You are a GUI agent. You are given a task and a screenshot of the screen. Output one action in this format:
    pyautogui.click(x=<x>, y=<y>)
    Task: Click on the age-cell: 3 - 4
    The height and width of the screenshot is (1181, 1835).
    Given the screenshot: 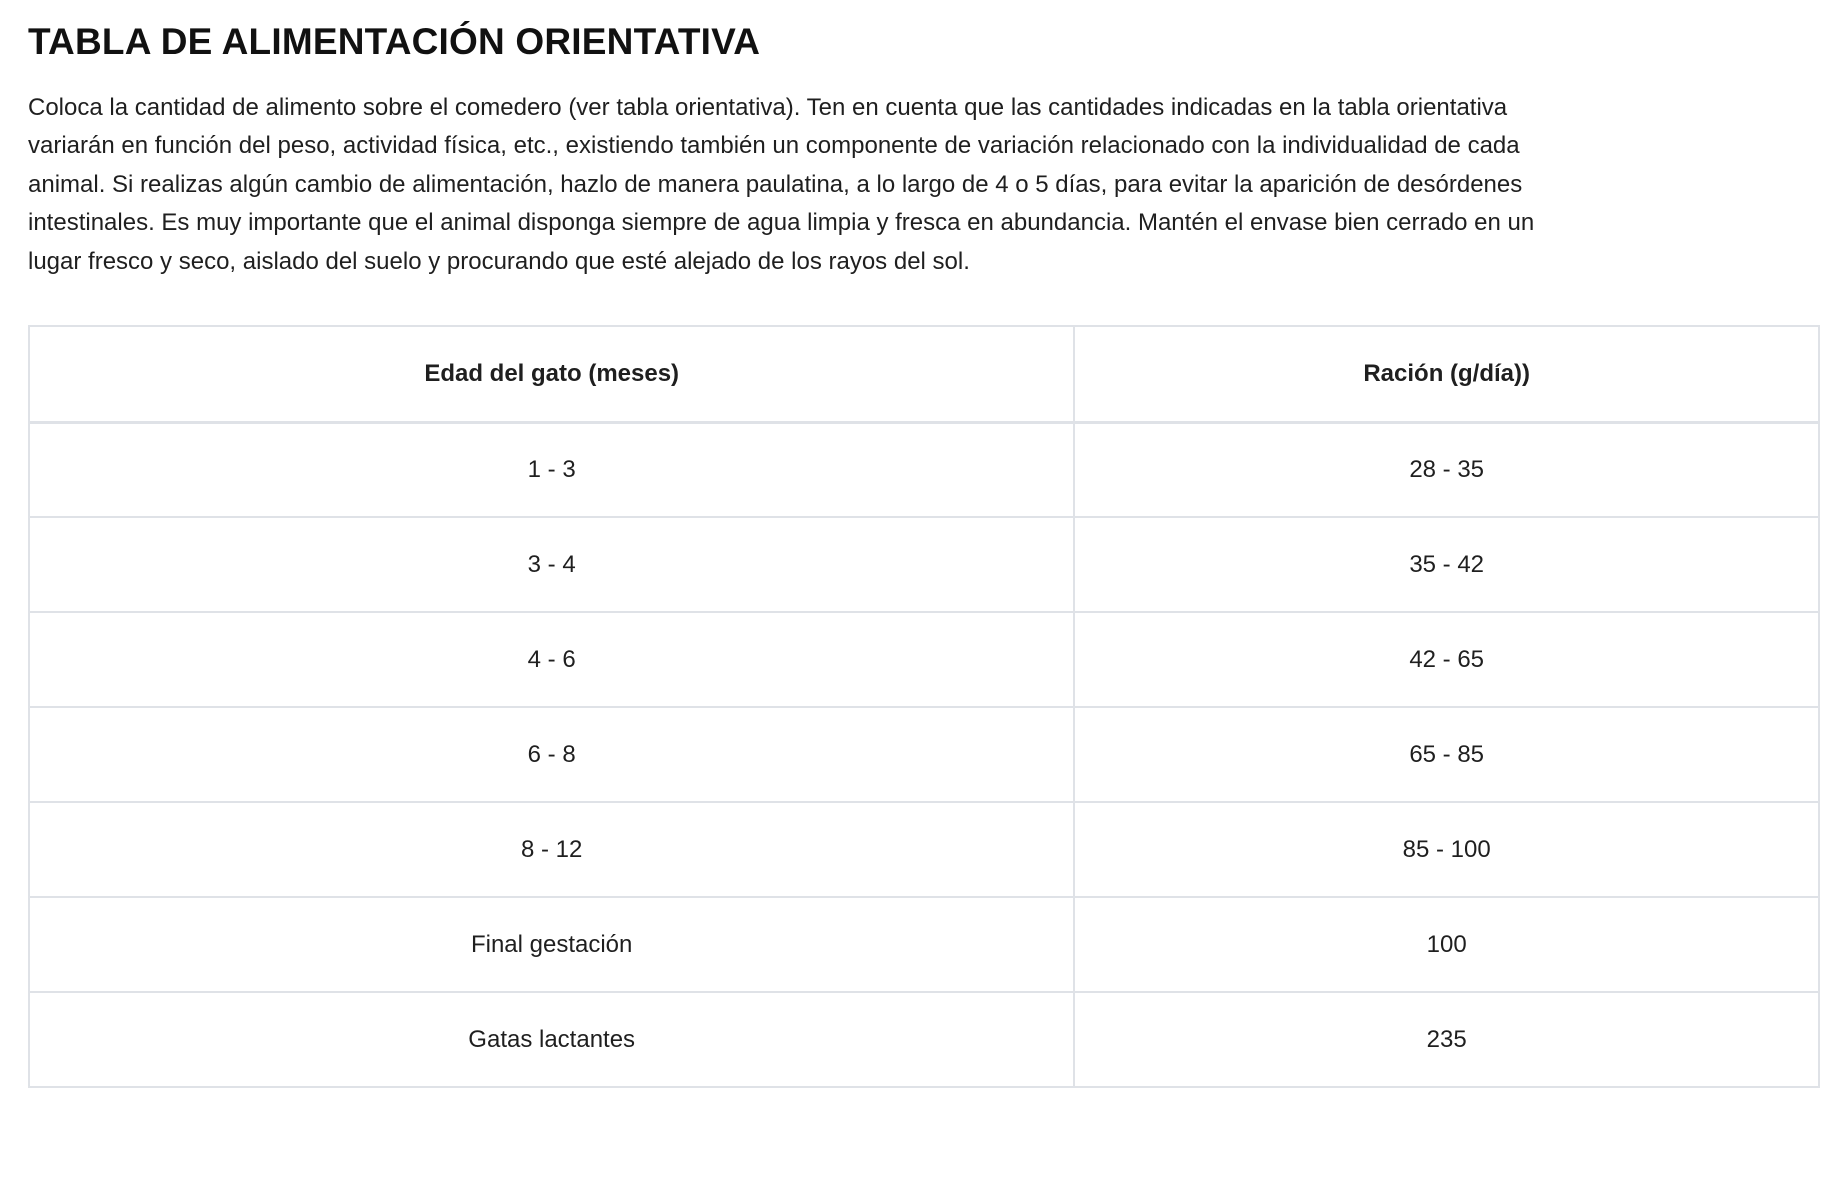 What is the action you would take?
    pyautogui.click(x=551, y=565)
    